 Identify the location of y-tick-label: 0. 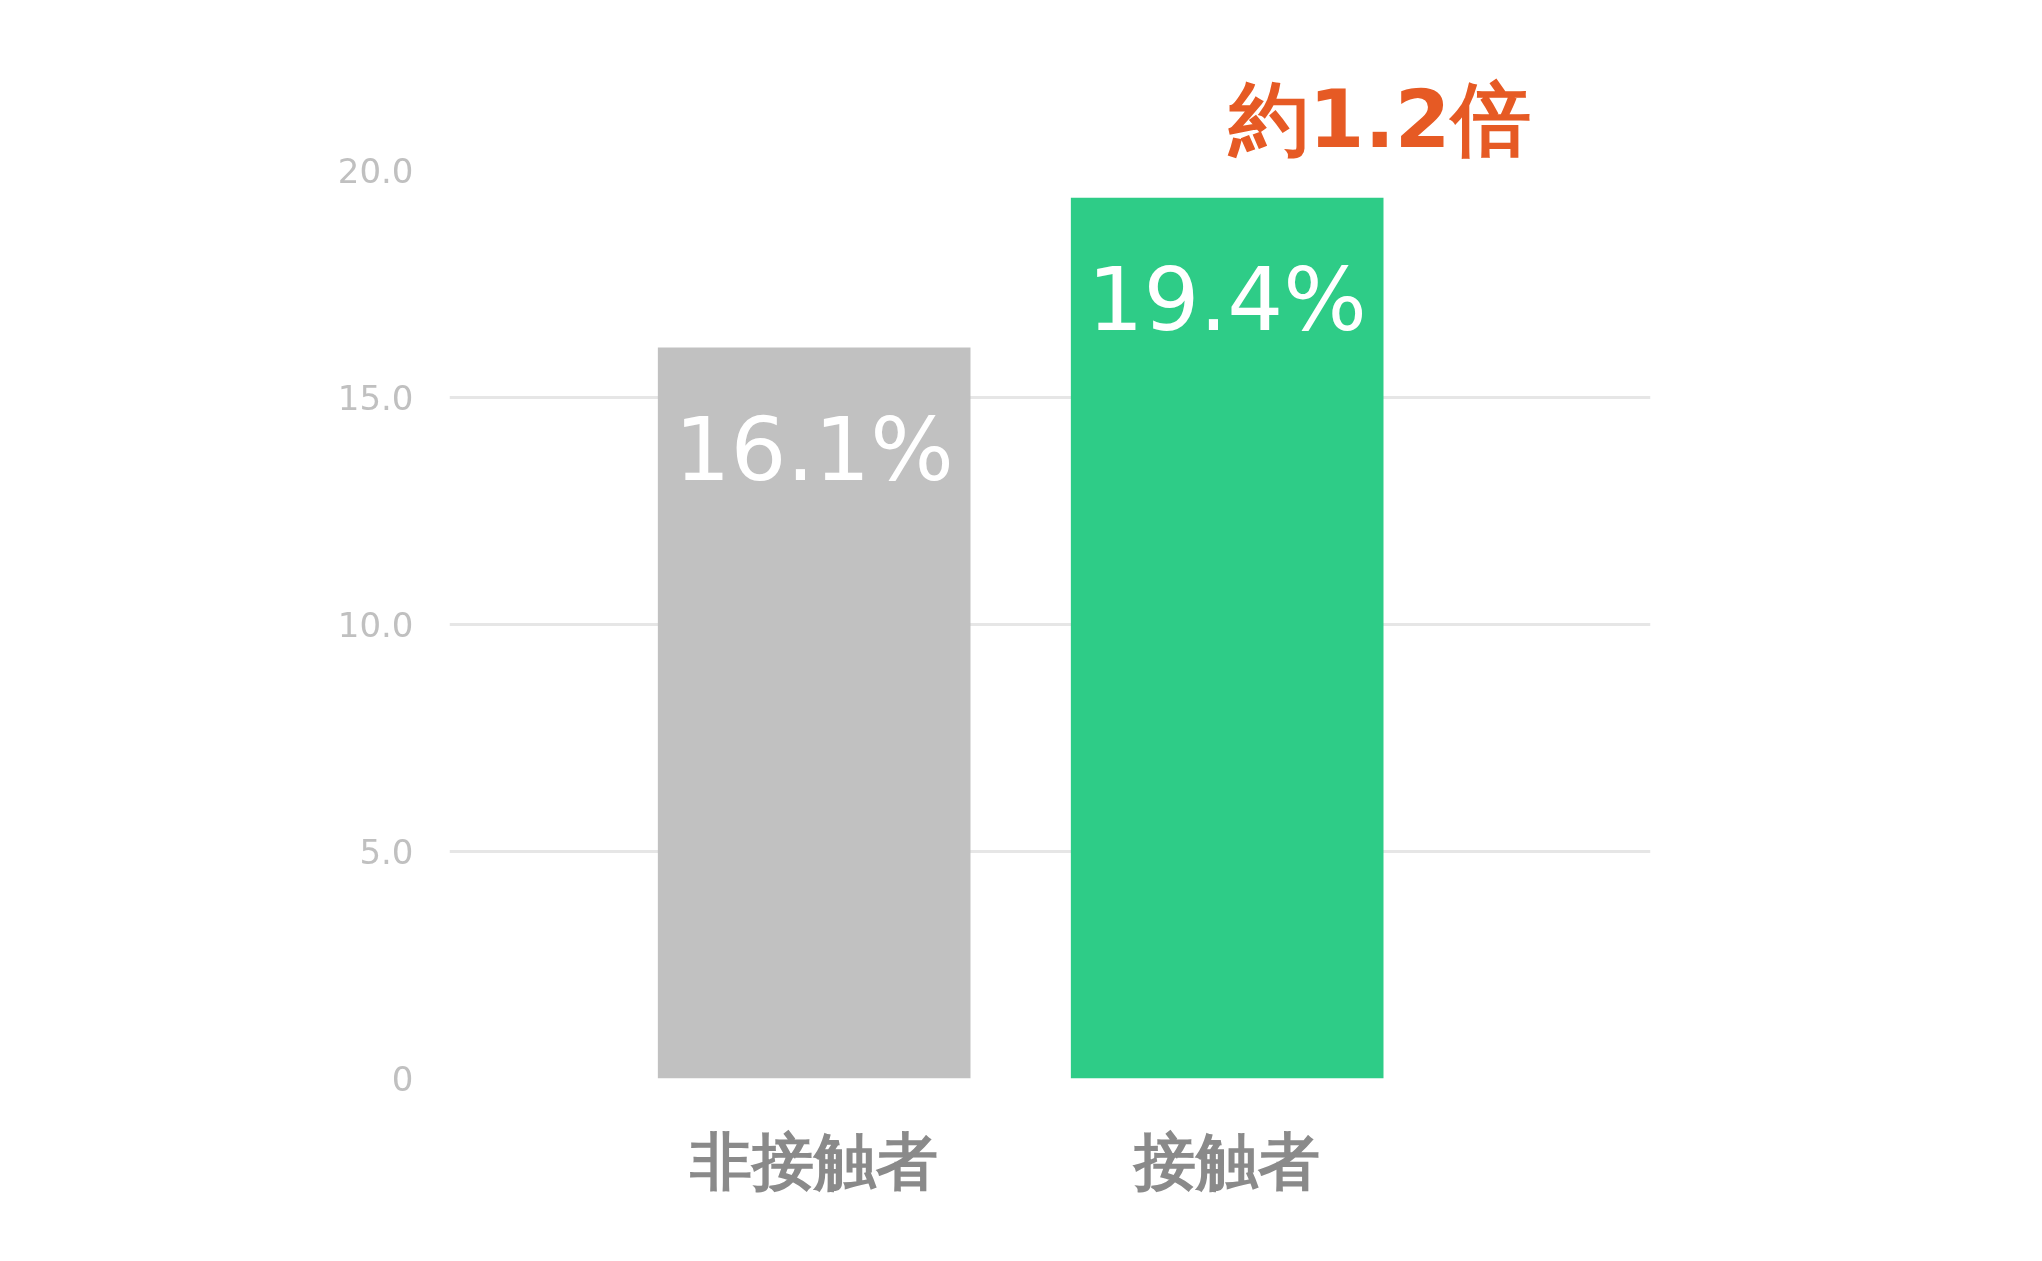
(402, 1079).